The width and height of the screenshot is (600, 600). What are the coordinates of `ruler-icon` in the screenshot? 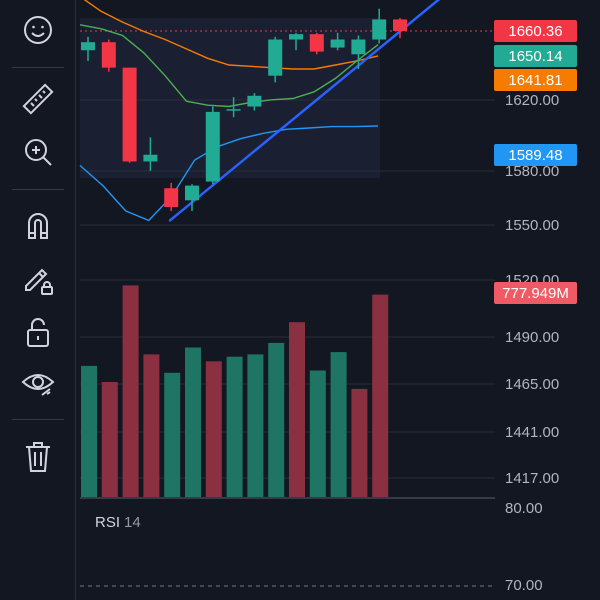 It's located at (38, 100).